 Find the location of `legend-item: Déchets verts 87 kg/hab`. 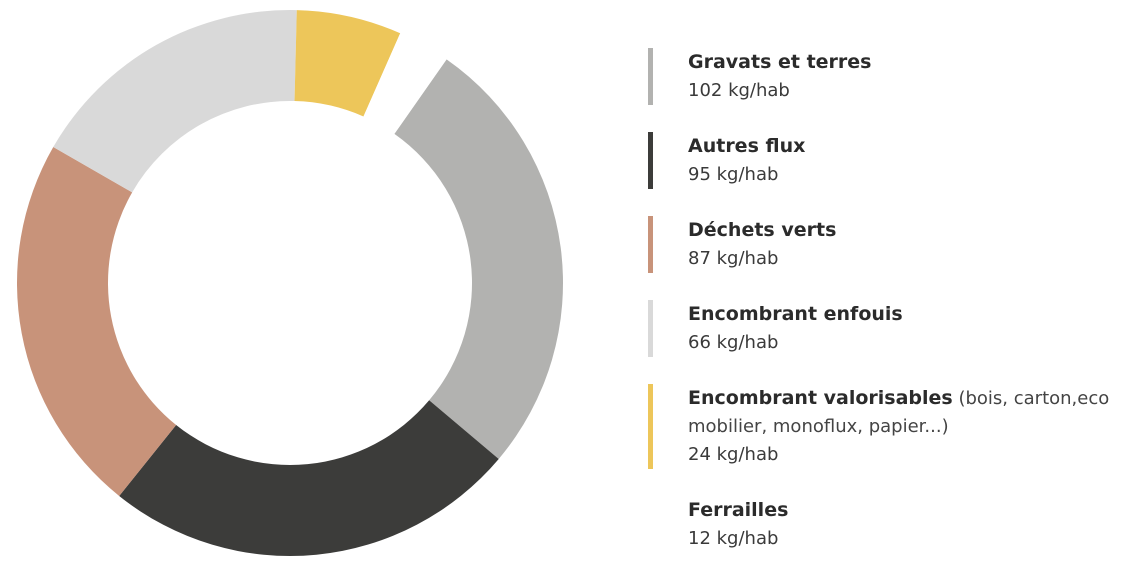

legend-item: Déchets verts 87 kg/hab is located at coordinates (883, 244).